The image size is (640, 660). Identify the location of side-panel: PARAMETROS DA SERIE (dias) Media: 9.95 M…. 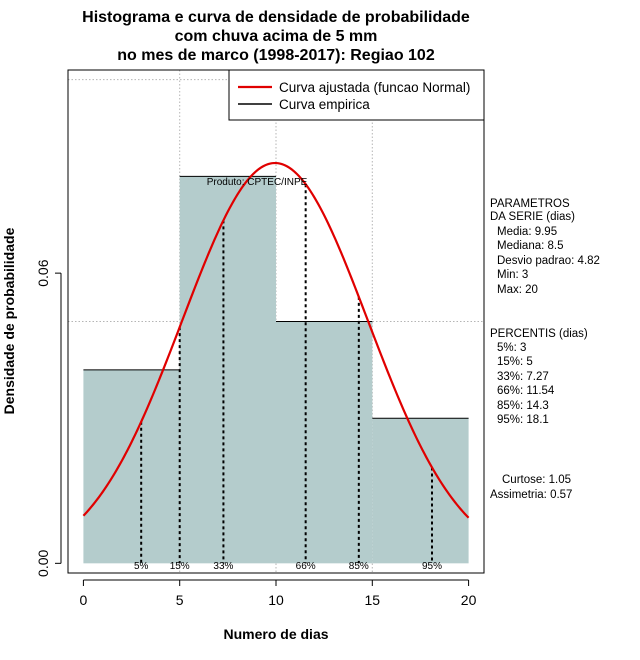
(545, 349).